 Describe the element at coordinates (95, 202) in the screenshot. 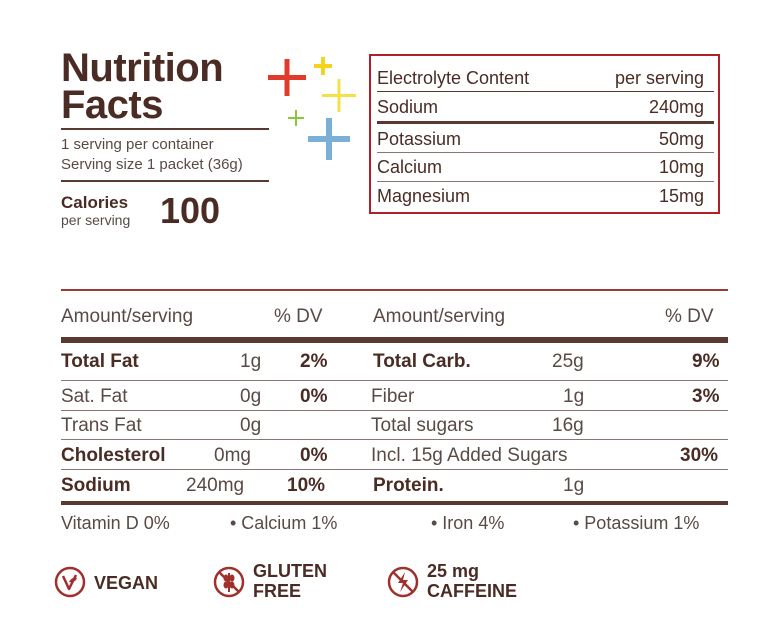

I see `calories-label: Calories` at that location.